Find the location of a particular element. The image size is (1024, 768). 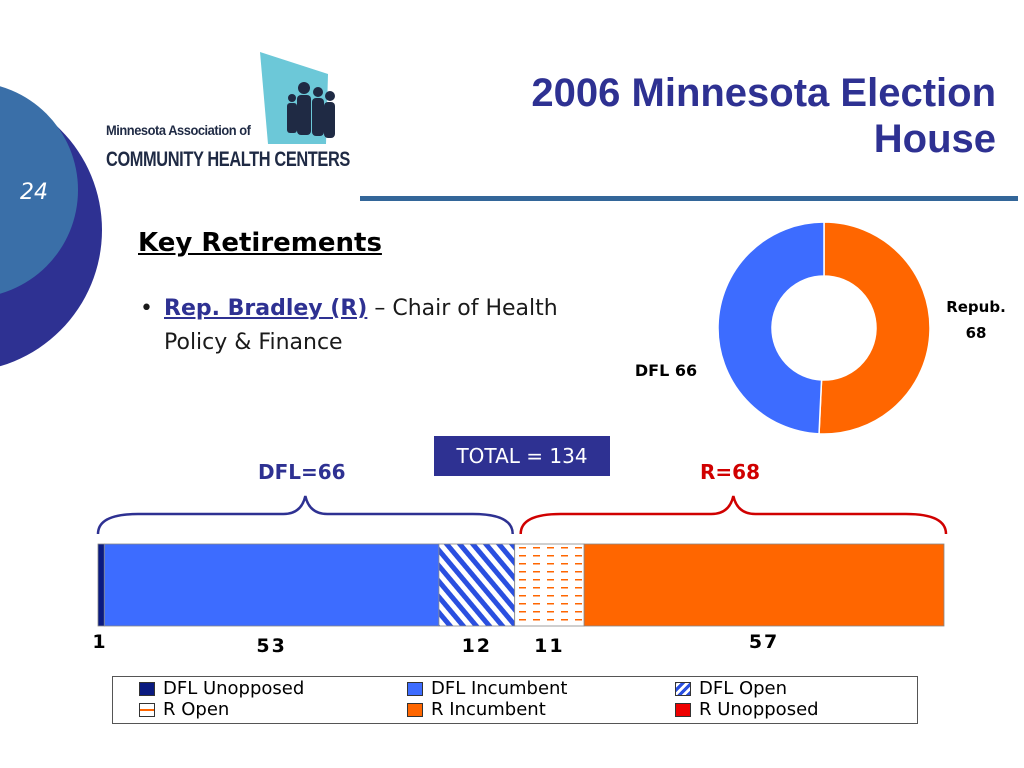

bar-segment-r-open is located at coordinates (549, 585).